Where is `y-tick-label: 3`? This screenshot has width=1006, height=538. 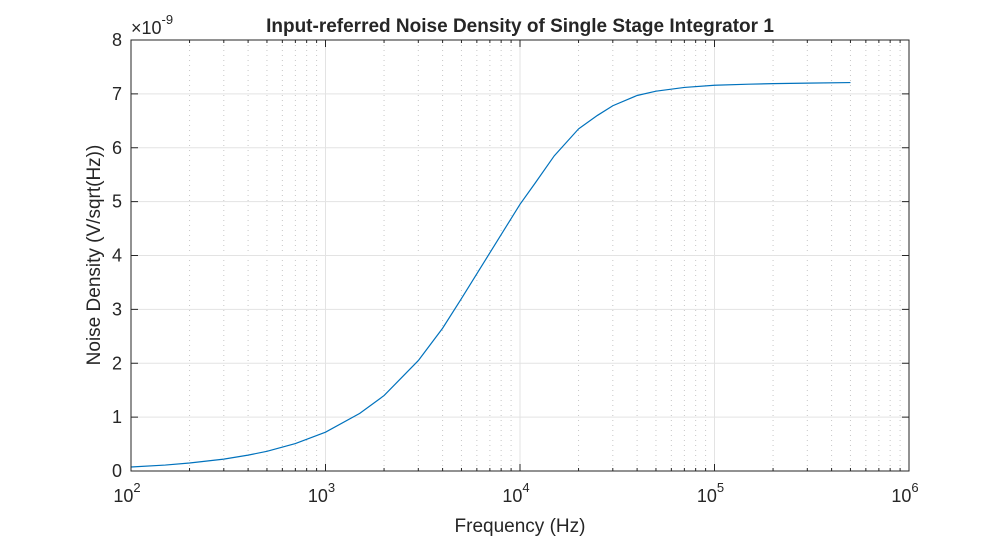 y-tick-label: 3 is located at coordinates (117, 309).